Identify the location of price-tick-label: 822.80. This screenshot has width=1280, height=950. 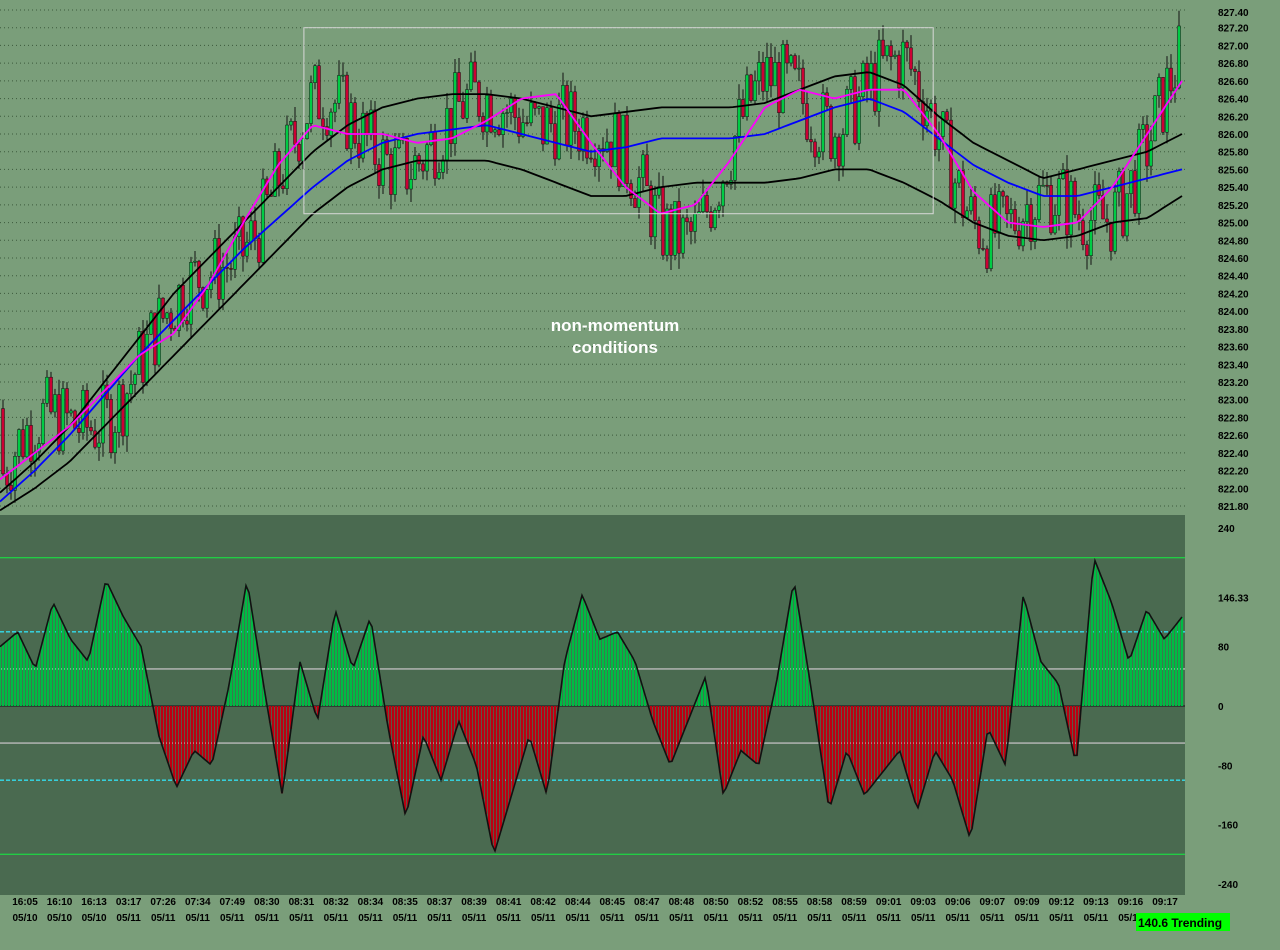
(1233, 418).